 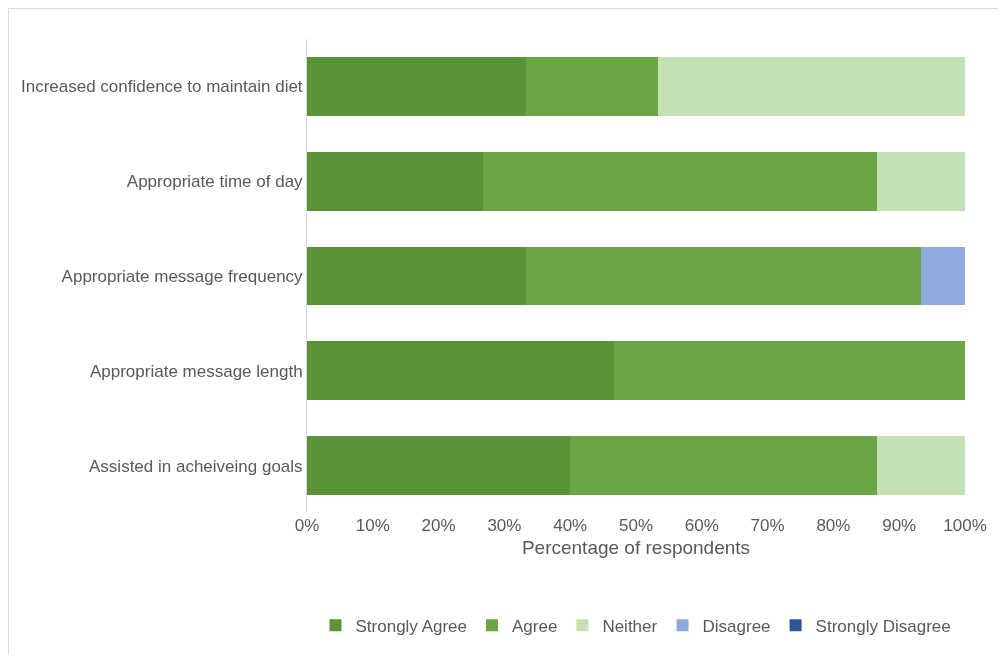 I want to click on legend-label: Disagree, so click(x=736, y=626).